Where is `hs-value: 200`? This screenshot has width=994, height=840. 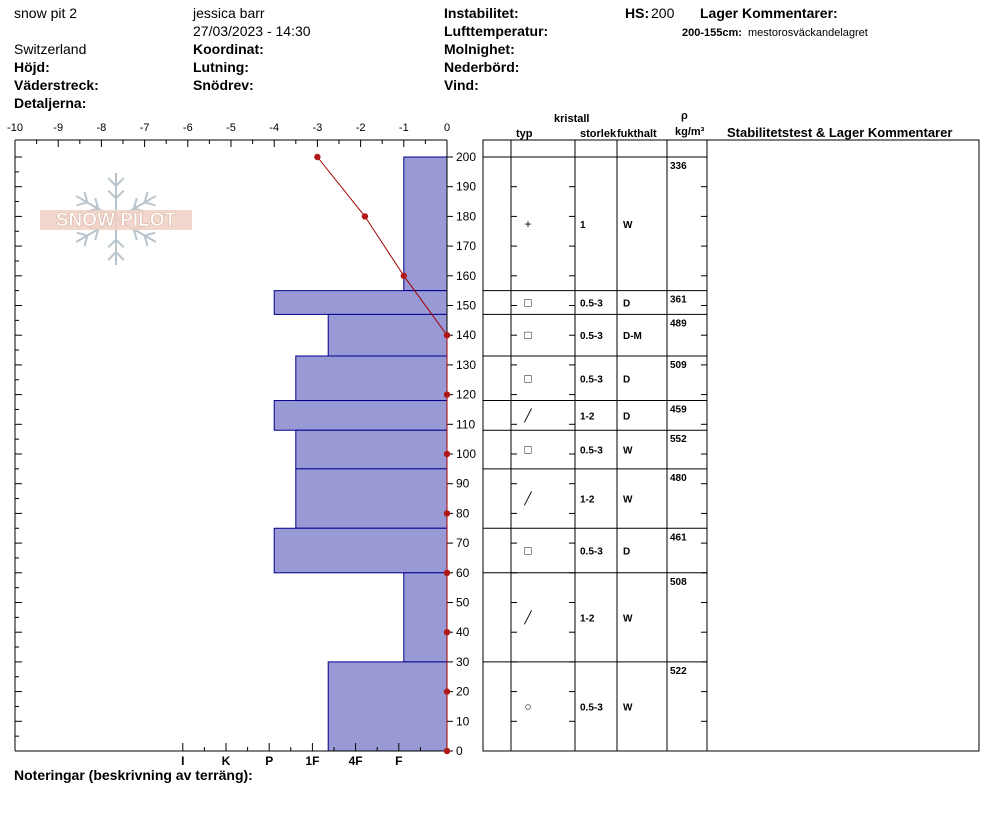 hs-value: 200 is located at coordinates (663, 13).